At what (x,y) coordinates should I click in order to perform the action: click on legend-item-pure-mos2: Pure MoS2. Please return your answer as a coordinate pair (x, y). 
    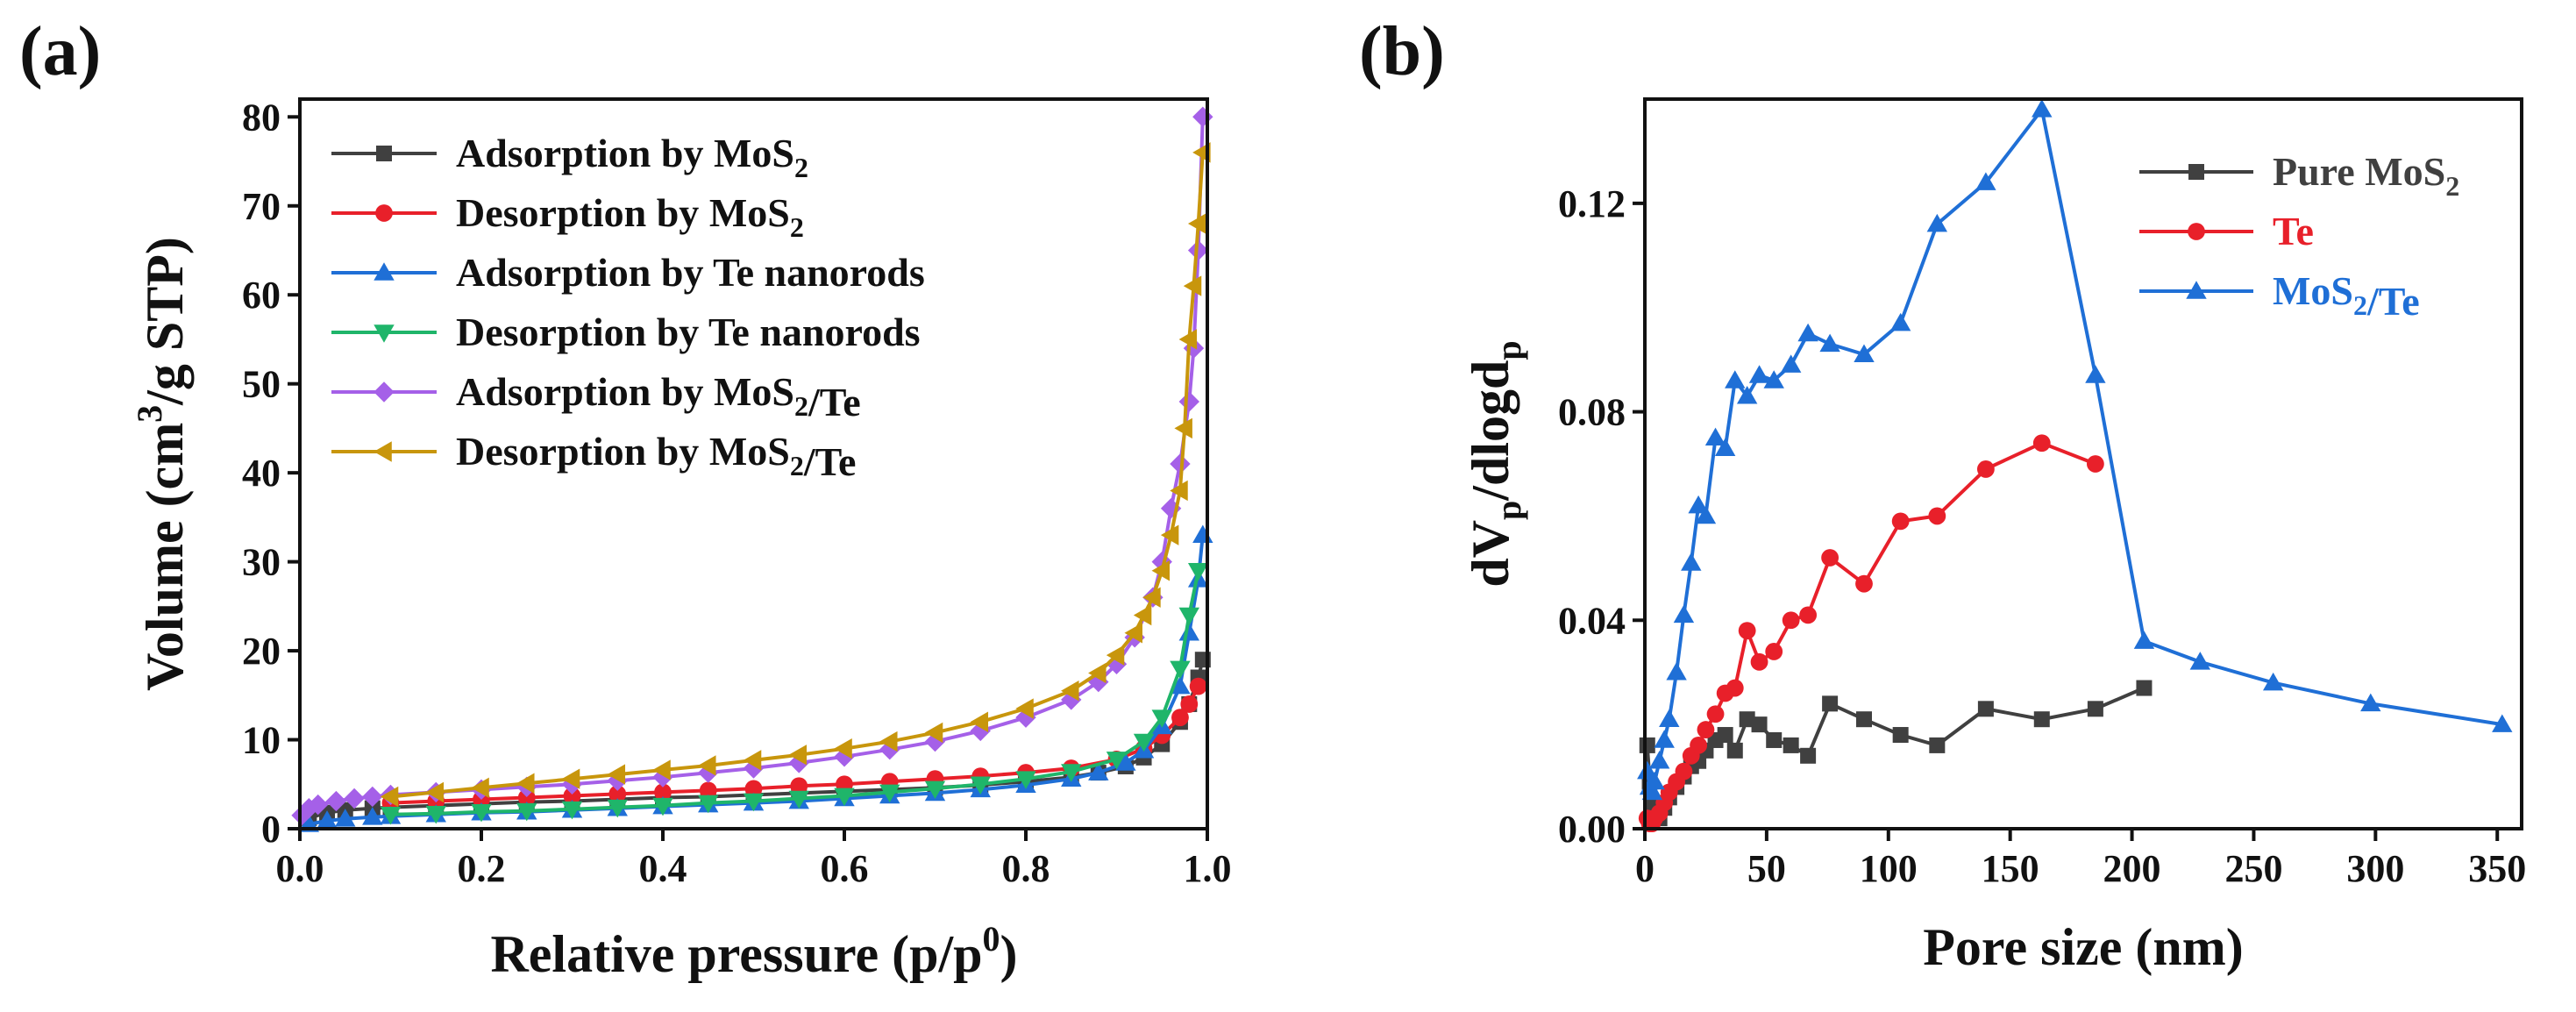
    Looking at the image, I should click on (2299, 175).